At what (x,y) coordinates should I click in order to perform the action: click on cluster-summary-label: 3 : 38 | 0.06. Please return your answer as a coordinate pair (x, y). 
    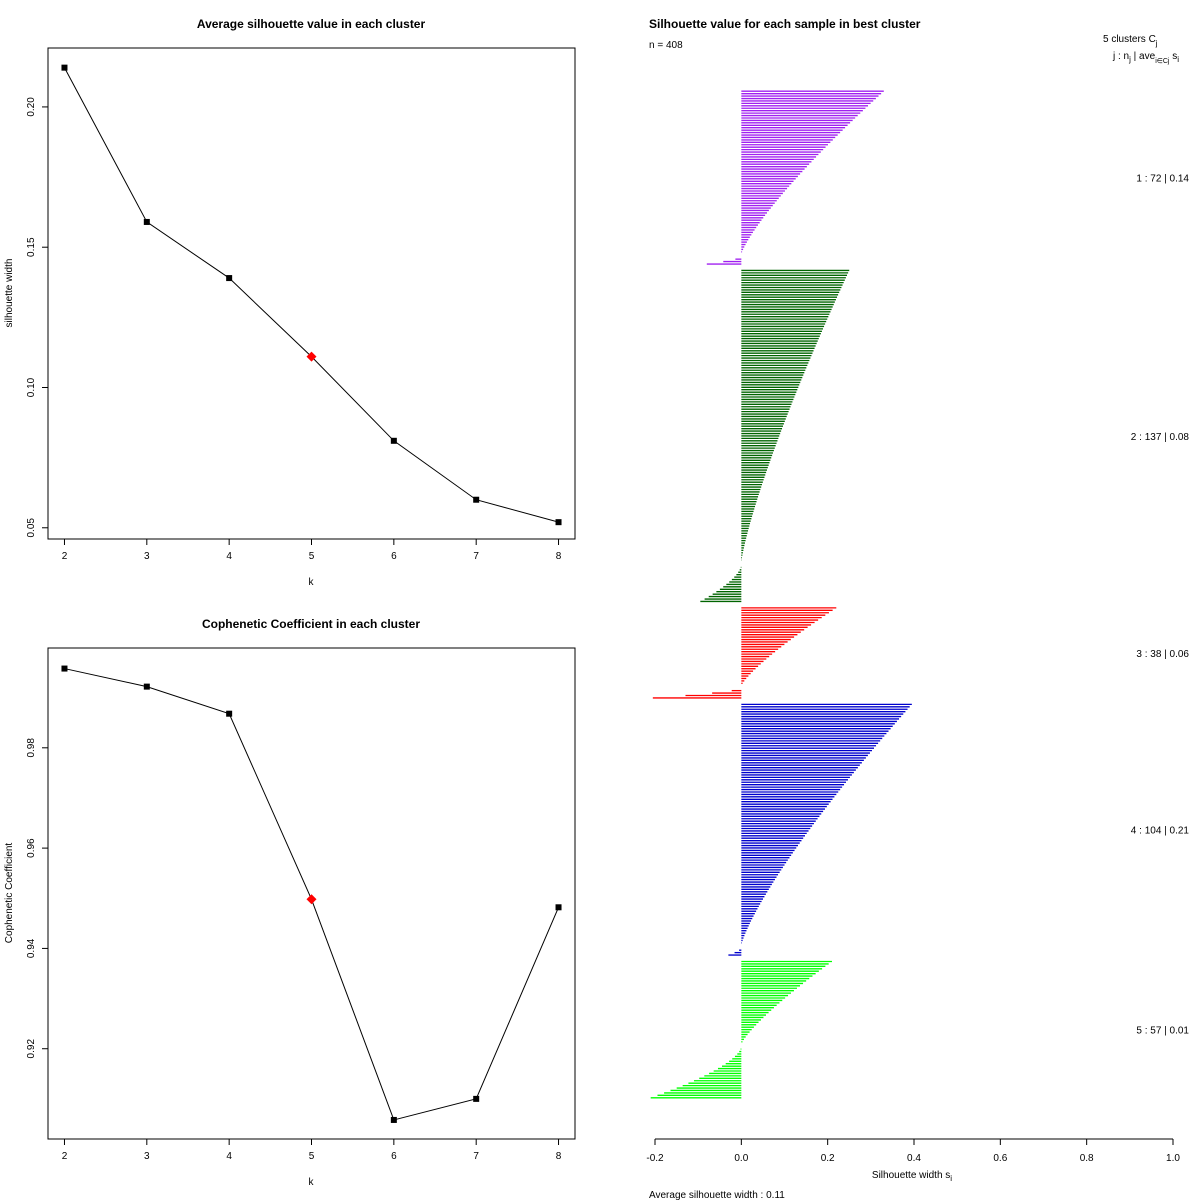
    Looking at the image, I should click on (1162, 654).